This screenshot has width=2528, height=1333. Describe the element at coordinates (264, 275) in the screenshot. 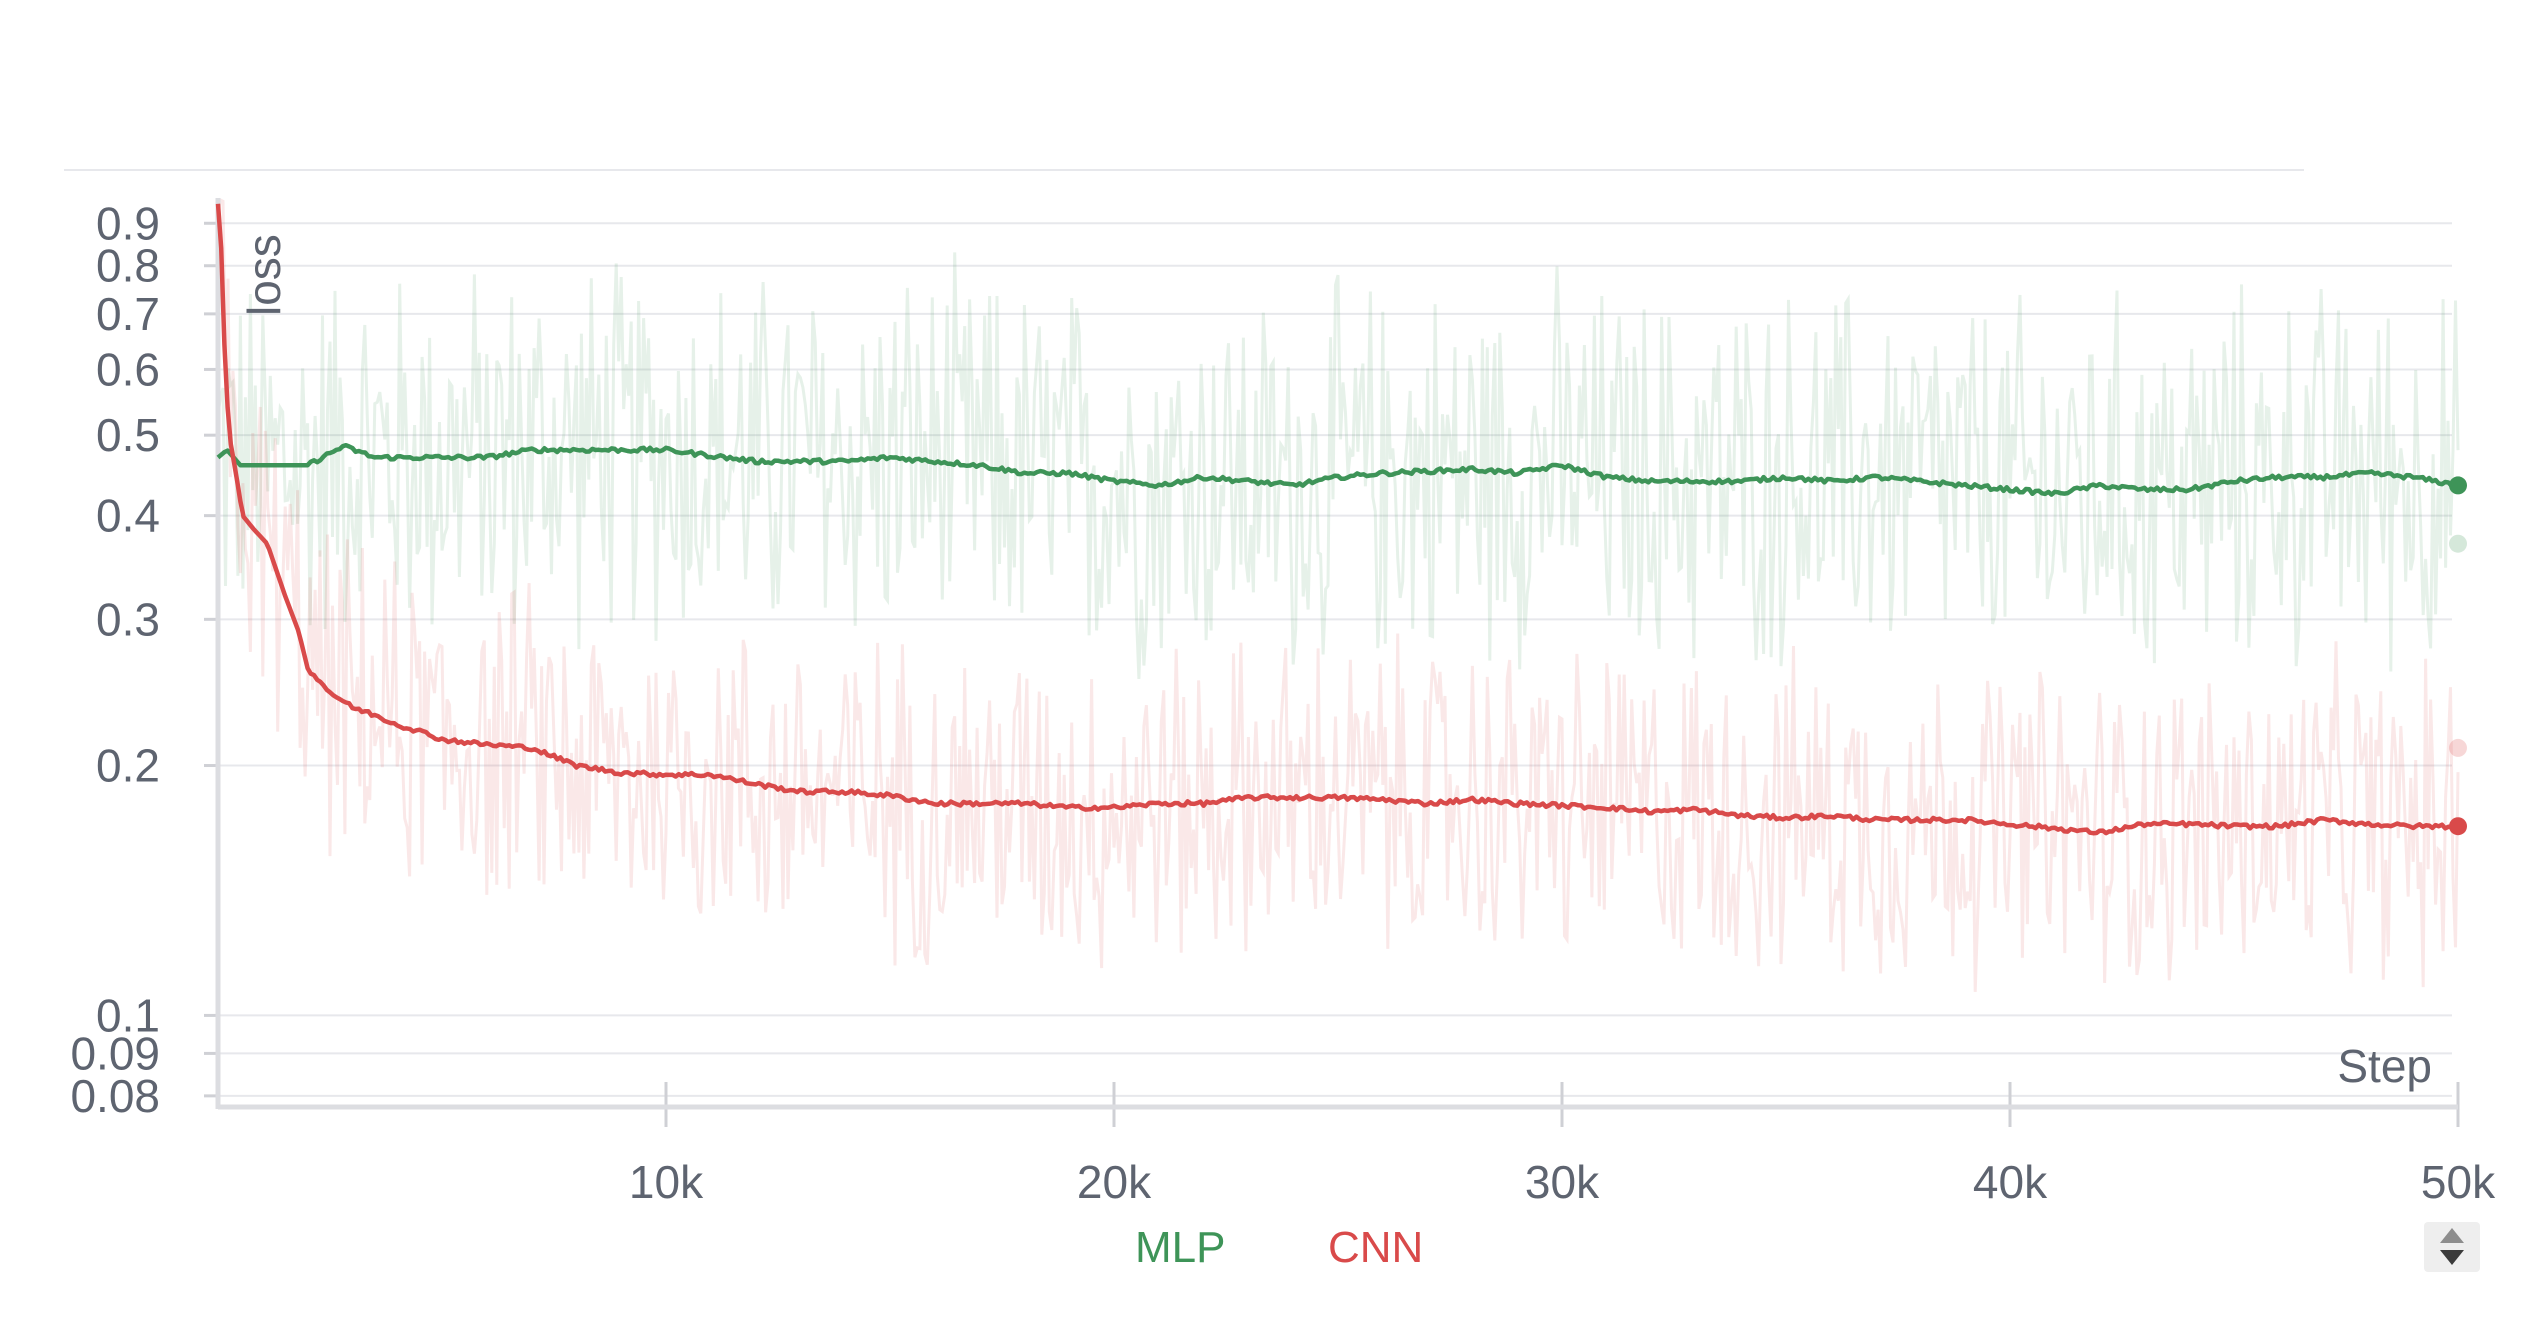

I see `y-axis-label: loss` at that location.